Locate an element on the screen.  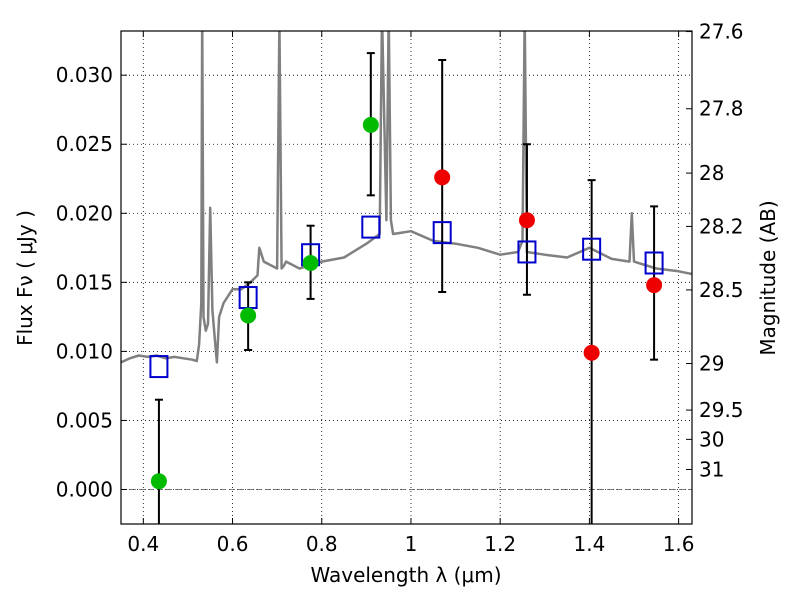
y-tick-label: 0.030 is located at coordinates (84, 75).